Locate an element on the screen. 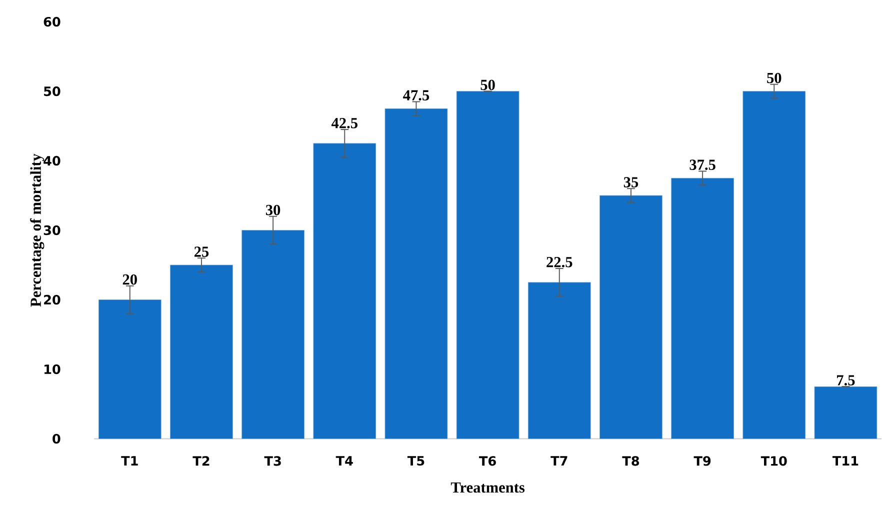 Image resolution: width=882 pixels, height=522 pixels. y-axis-title: Percentage of mortality is located at coordinates (37, 230).